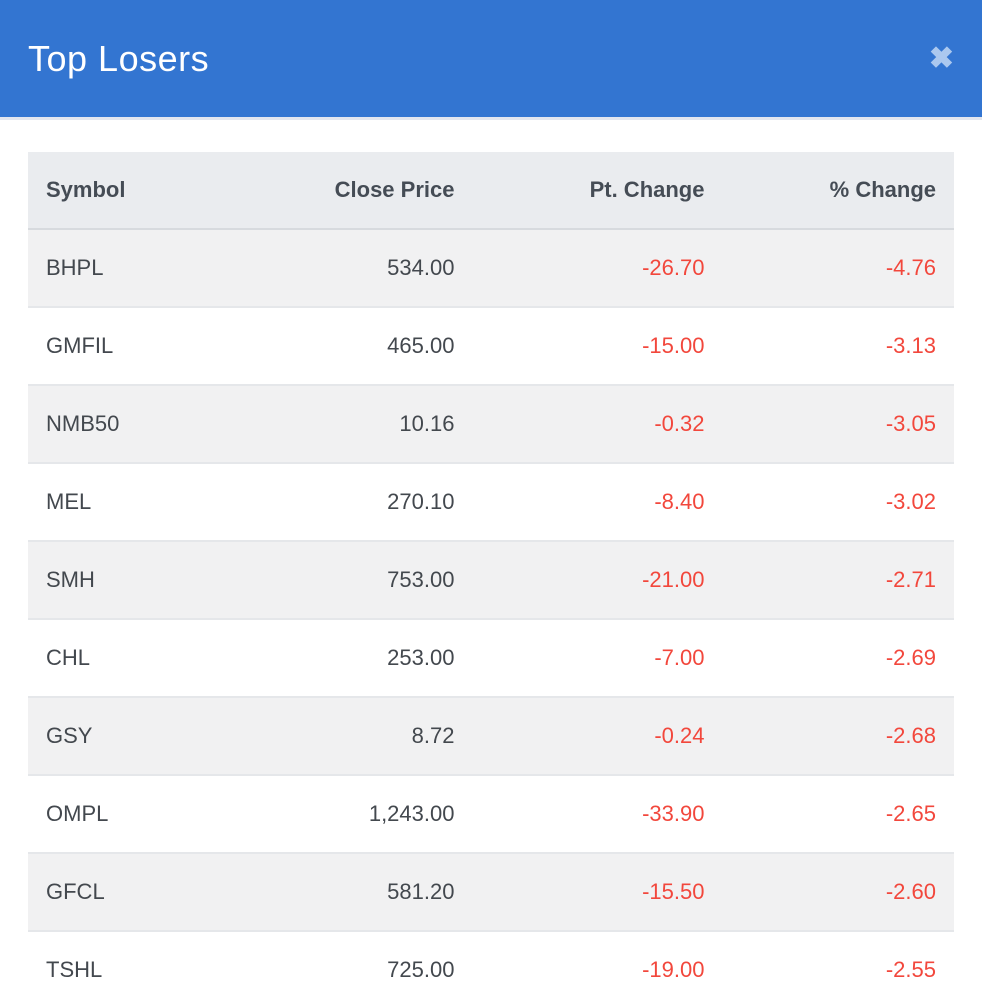 This screenshot has width=982, height=998. Describe the element at coordinates (673, 267) in the screenshot. I see `pt-change-cell: -26.70` at that location.